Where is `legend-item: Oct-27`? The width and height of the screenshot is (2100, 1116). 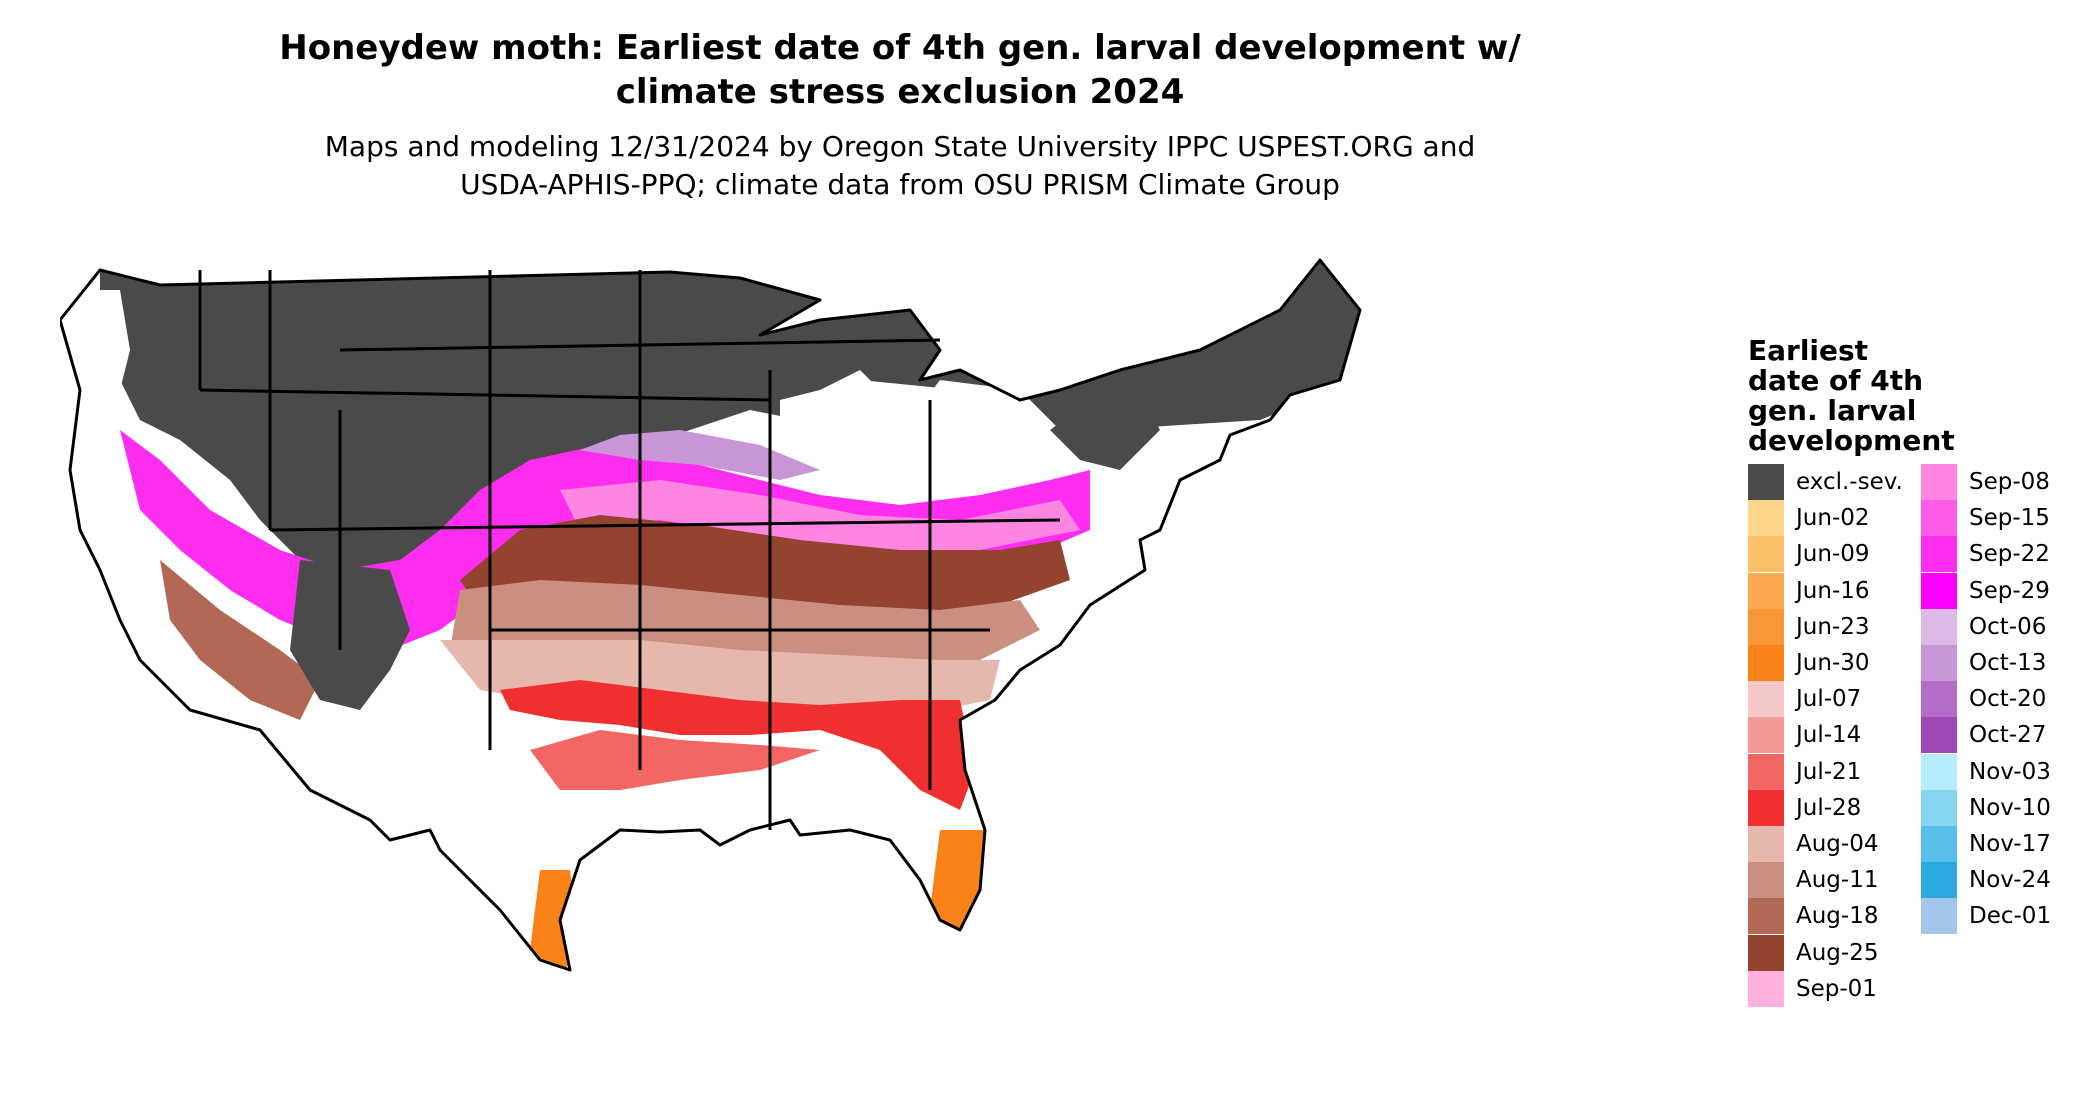 legend-item: Oct-27 is located at coordinates (2006, 735).